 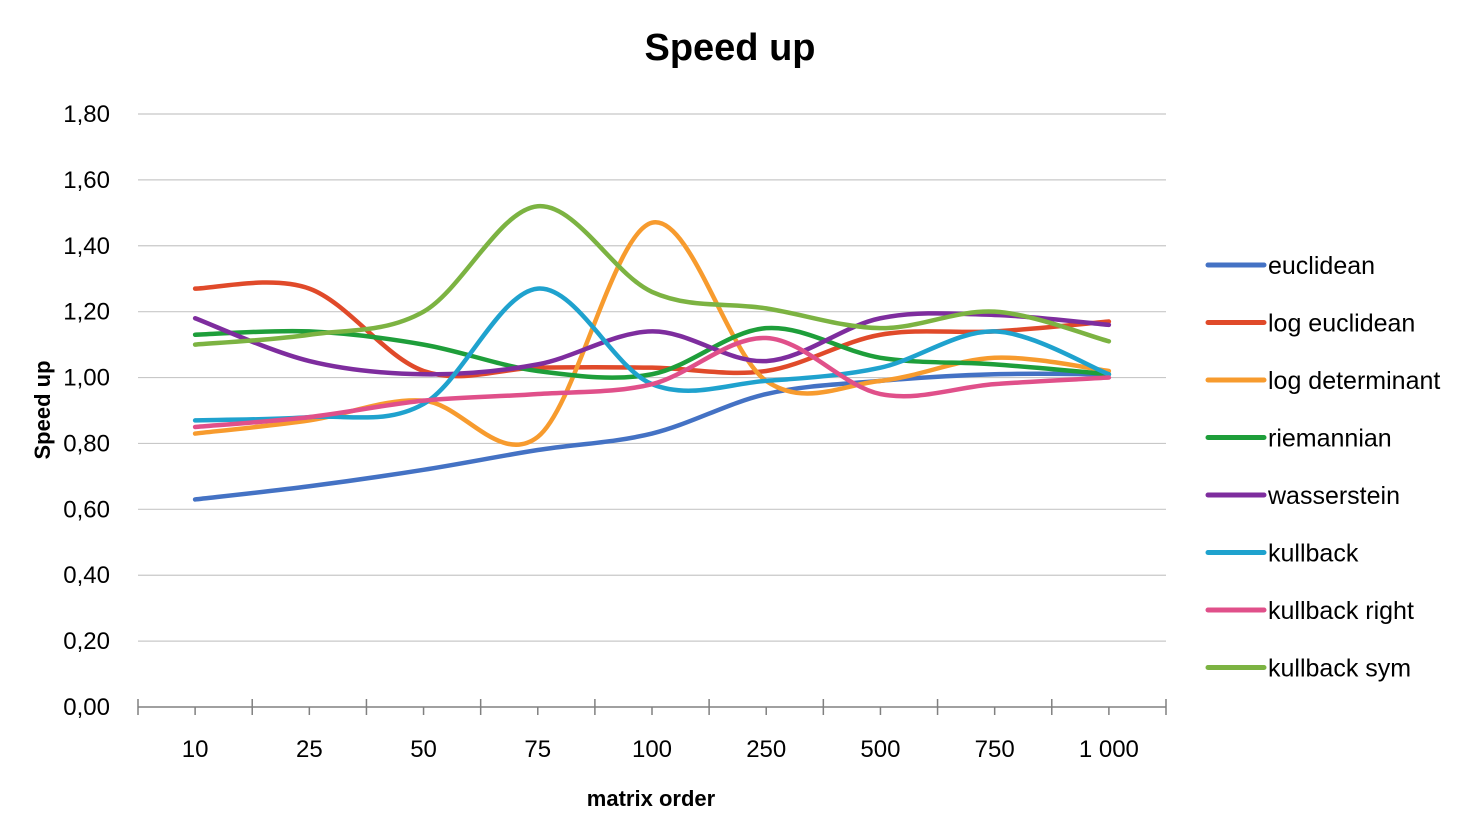 What do you see at coordinates (652, 749) in the screenshot?
I see `x-tick-label: 100` at bounding box center [652, 749].